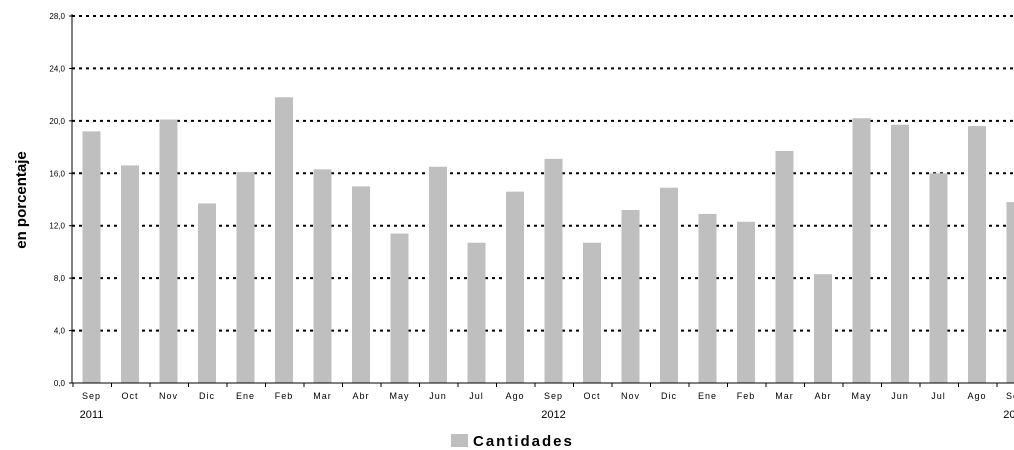 The width and height of the screenshot is (1014, 450). Describe the element at coordinates (553, 415) in the screenshot. I see `year-label: 2012` at that location.